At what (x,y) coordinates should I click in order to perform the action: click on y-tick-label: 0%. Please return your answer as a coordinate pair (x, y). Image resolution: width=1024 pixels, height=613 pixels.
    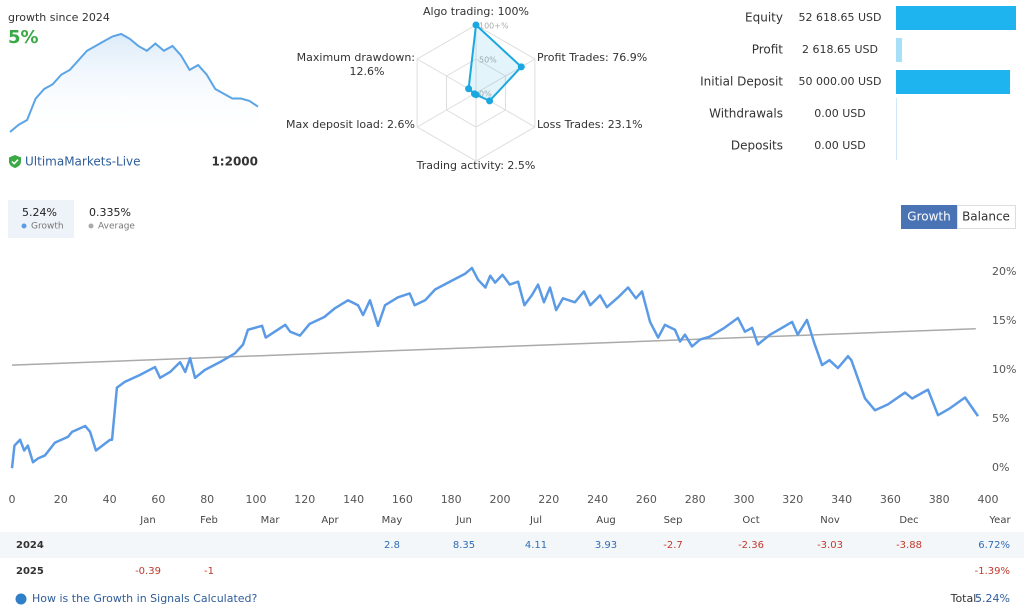
    Looking at the image, I should click on (1000, 467).